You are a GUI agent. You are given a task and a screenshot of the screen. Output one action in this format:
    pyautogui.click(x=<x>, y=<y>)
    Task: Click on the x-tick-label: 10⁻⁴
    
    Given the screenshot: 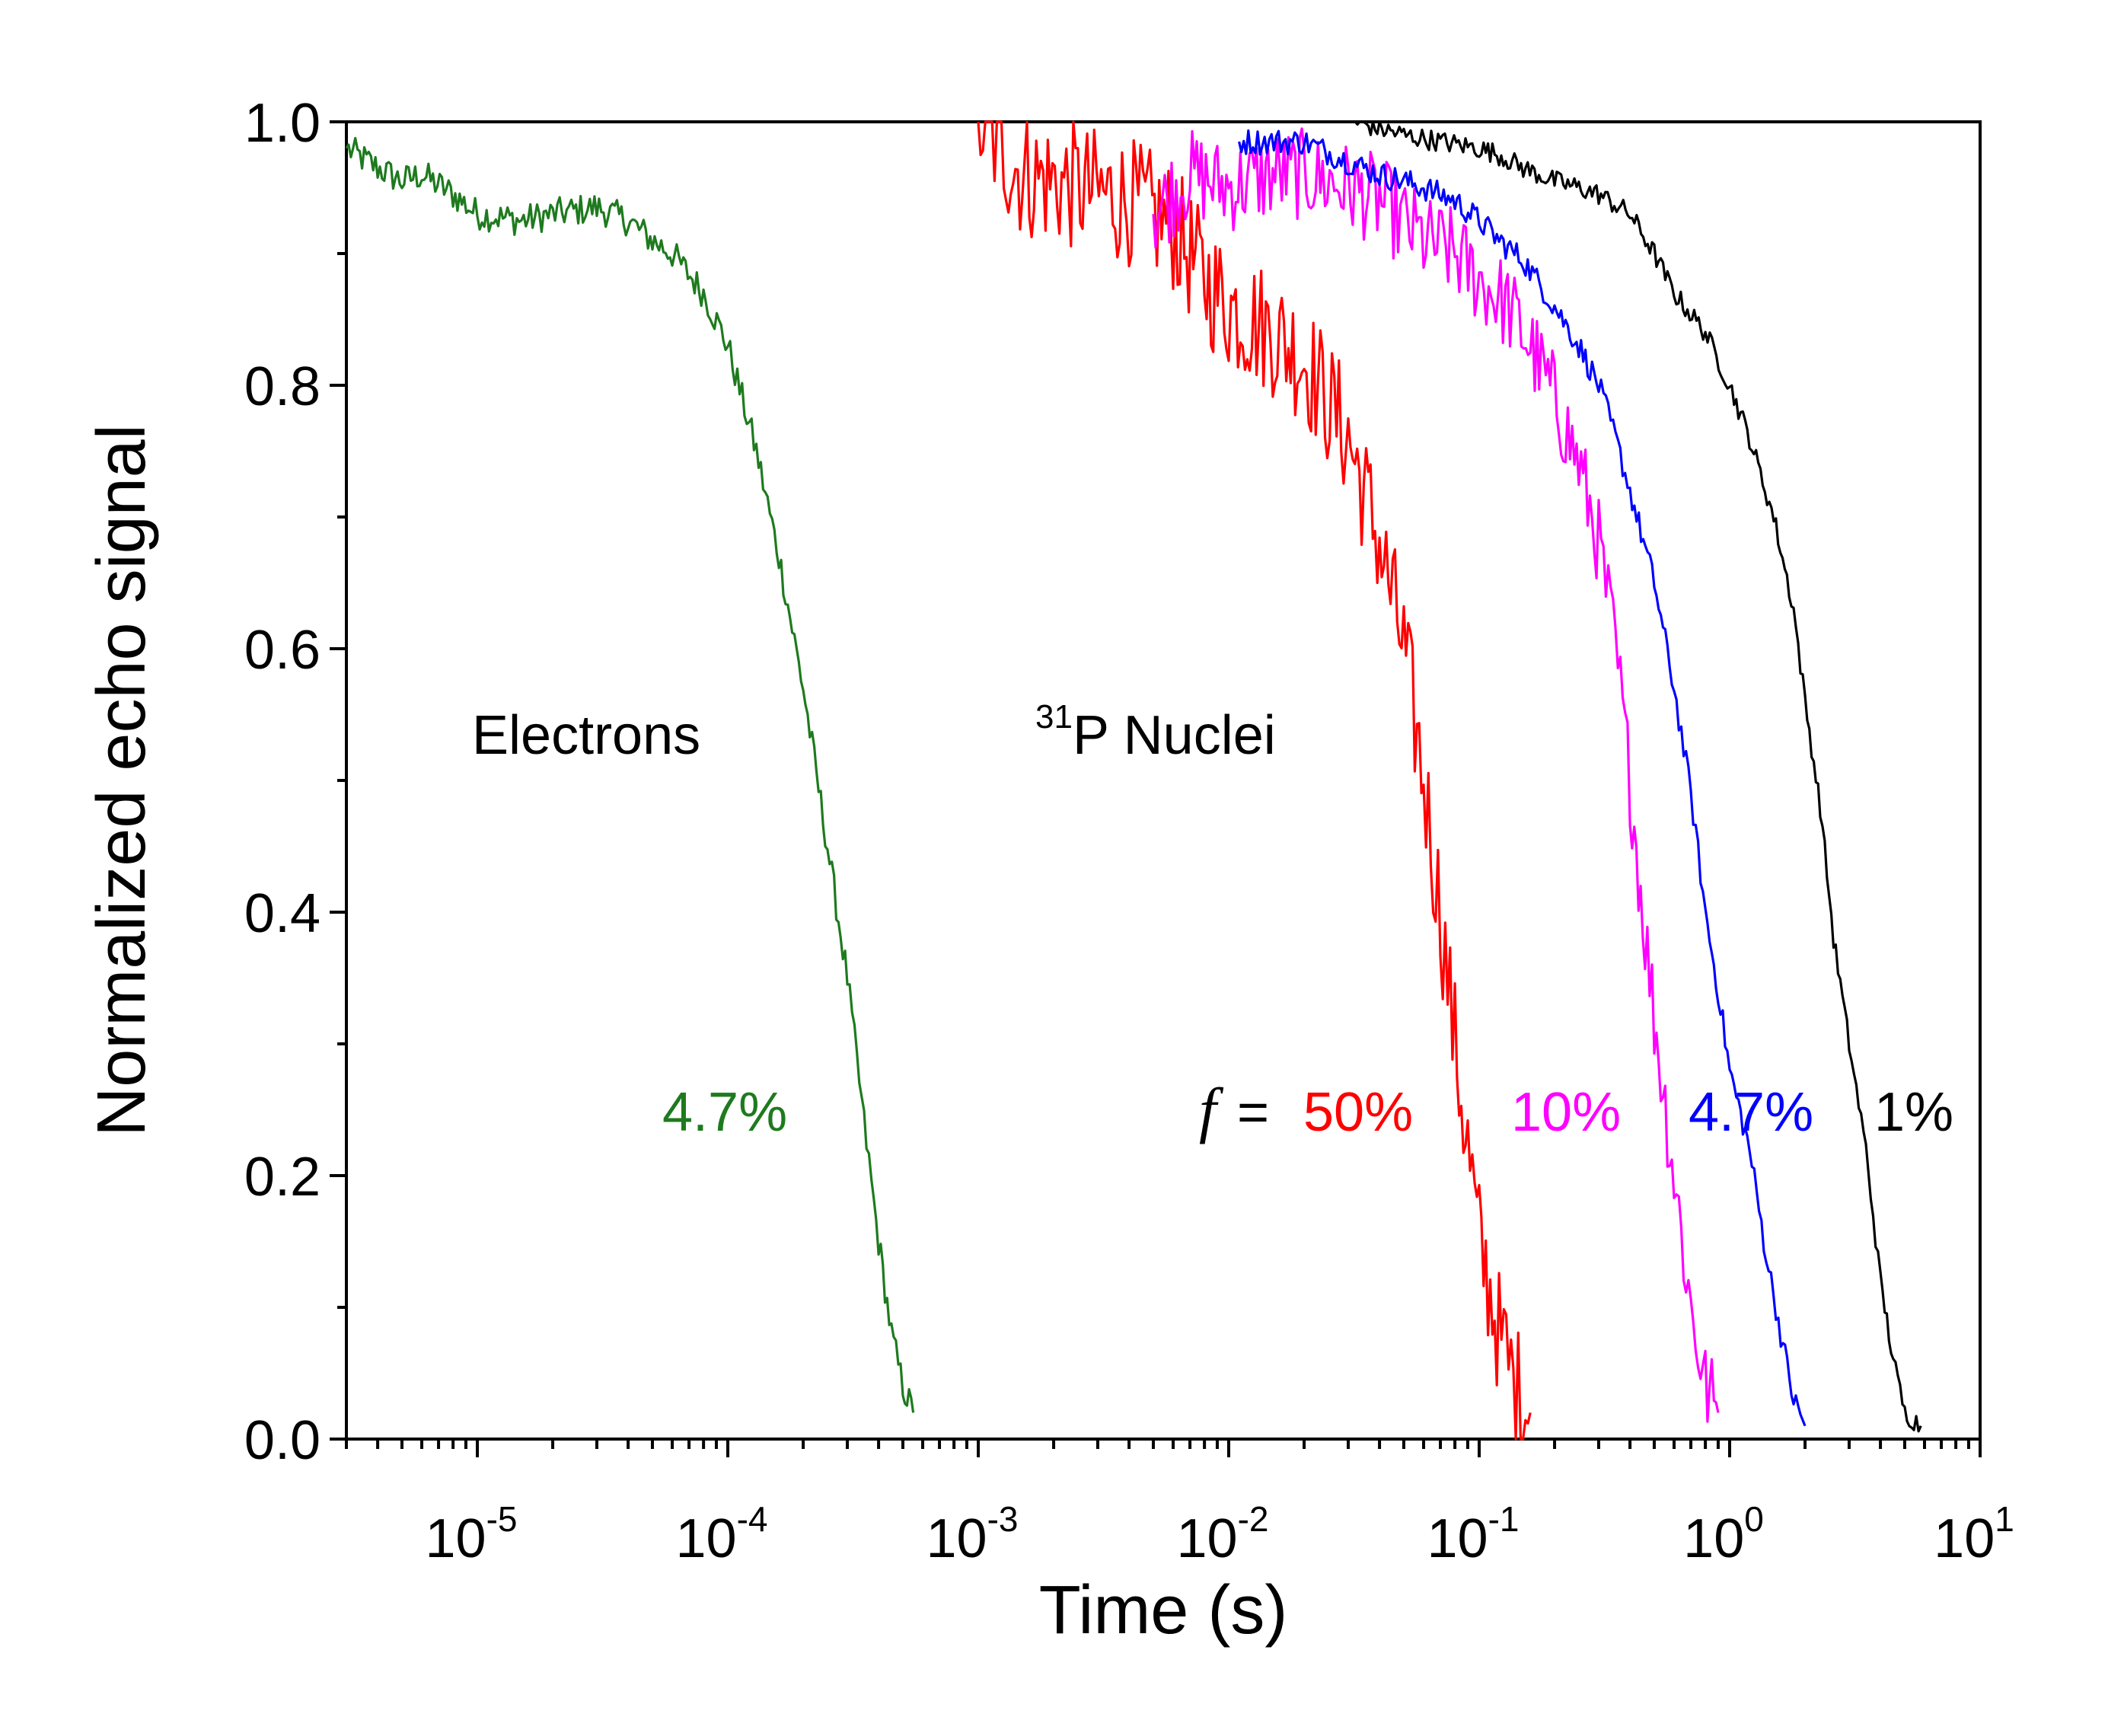 What is the action you would take?
    pyautogui.click(x=722, y=1534)
    